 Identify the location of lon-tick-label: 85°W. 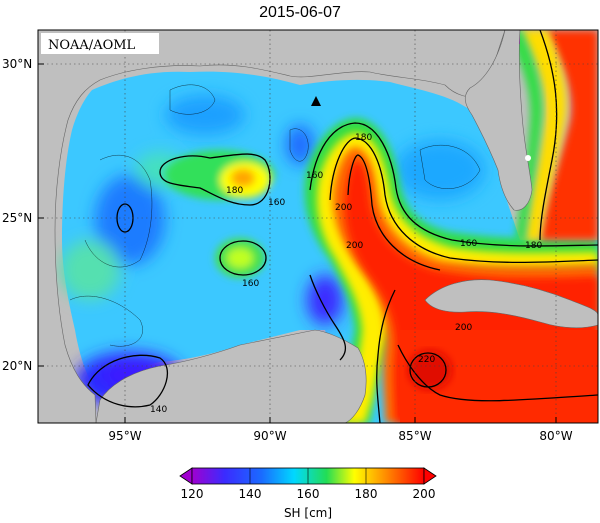
(414, 436).